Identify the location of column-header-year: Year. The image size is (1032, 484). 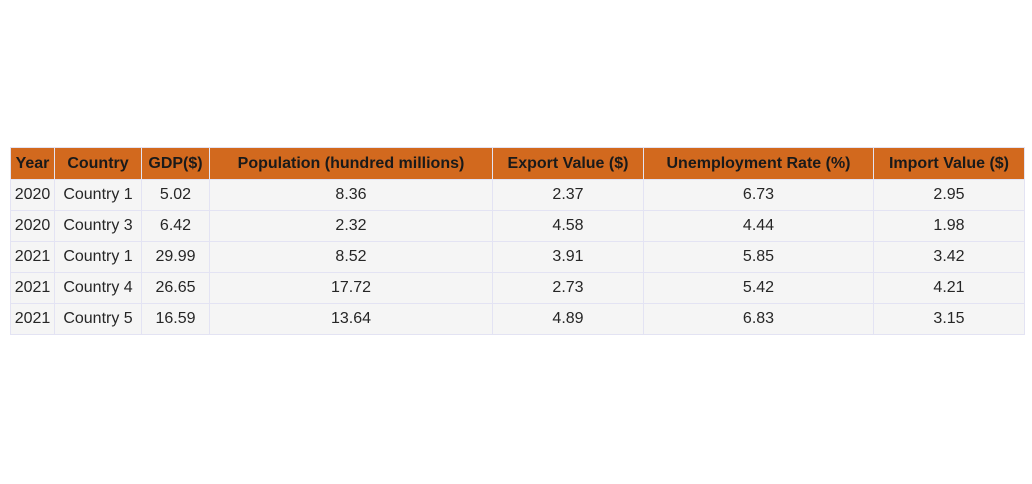
(32, 163).